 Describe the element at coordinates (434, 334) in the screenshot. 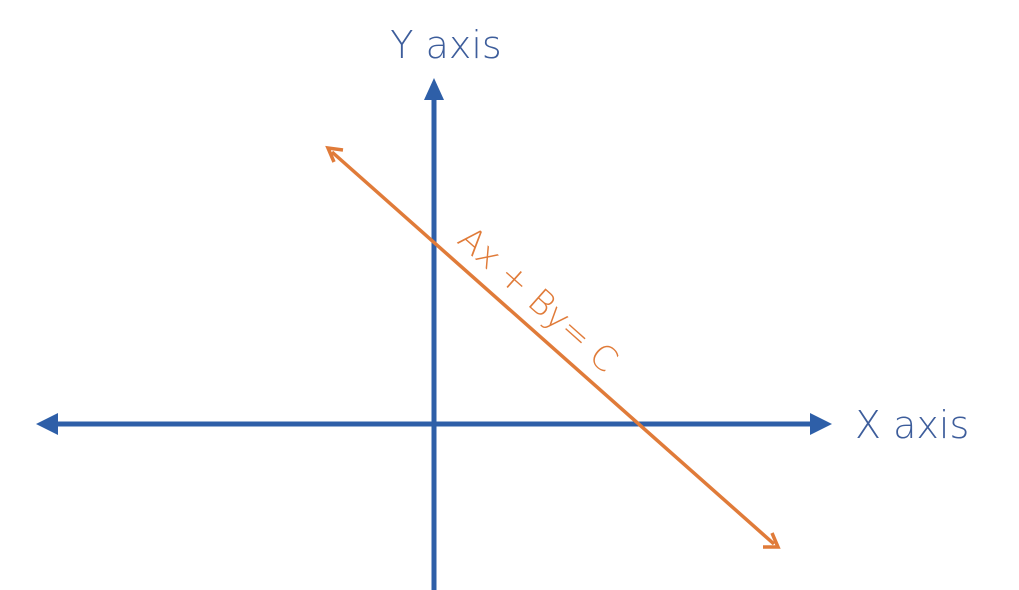

I see `y-axis` at that location.